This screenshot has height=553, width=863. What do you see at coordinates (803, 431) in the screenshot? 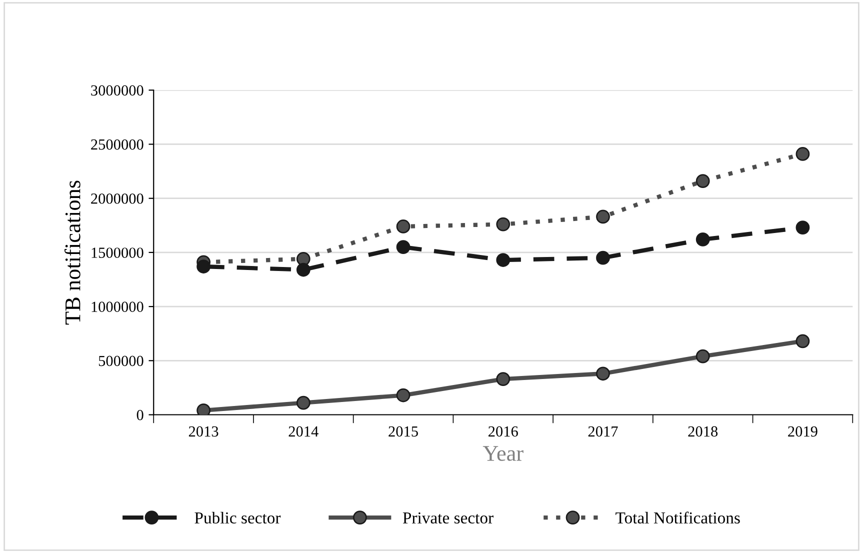
I see `x-tick-label: 2019` at bounding box center [803, 431].